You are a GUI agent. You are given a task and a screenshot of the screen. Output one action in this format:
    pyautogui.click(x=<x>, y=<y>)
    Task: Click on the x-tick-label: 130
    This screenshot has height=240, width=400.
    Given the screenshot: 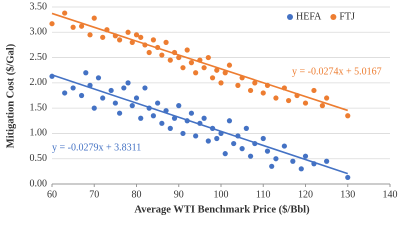 What is the action you would take?
    pyautogui.click(x=347, y=194)
    